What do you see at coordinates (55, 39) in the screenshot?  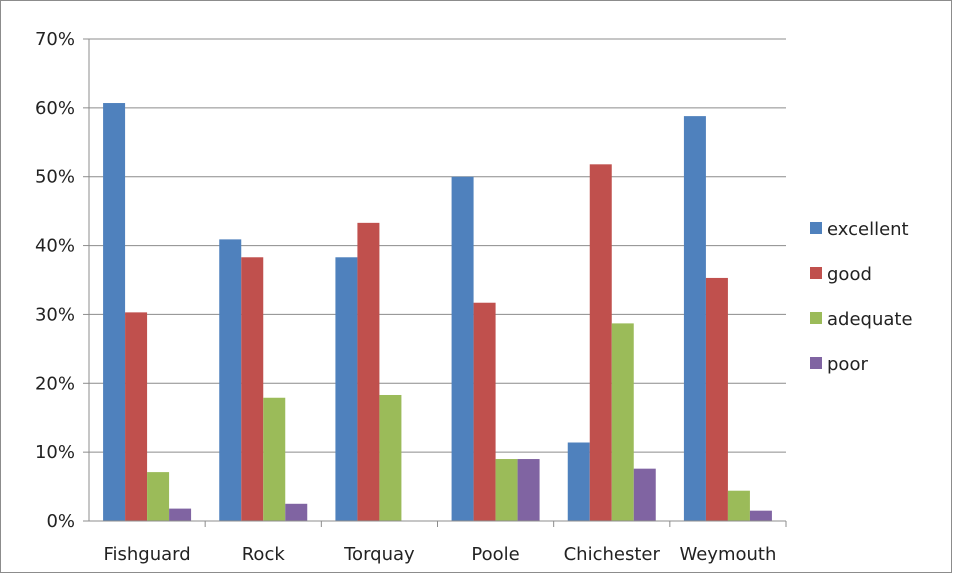 I see `y-tick-label: 70%` at bounding box center [55, 39].